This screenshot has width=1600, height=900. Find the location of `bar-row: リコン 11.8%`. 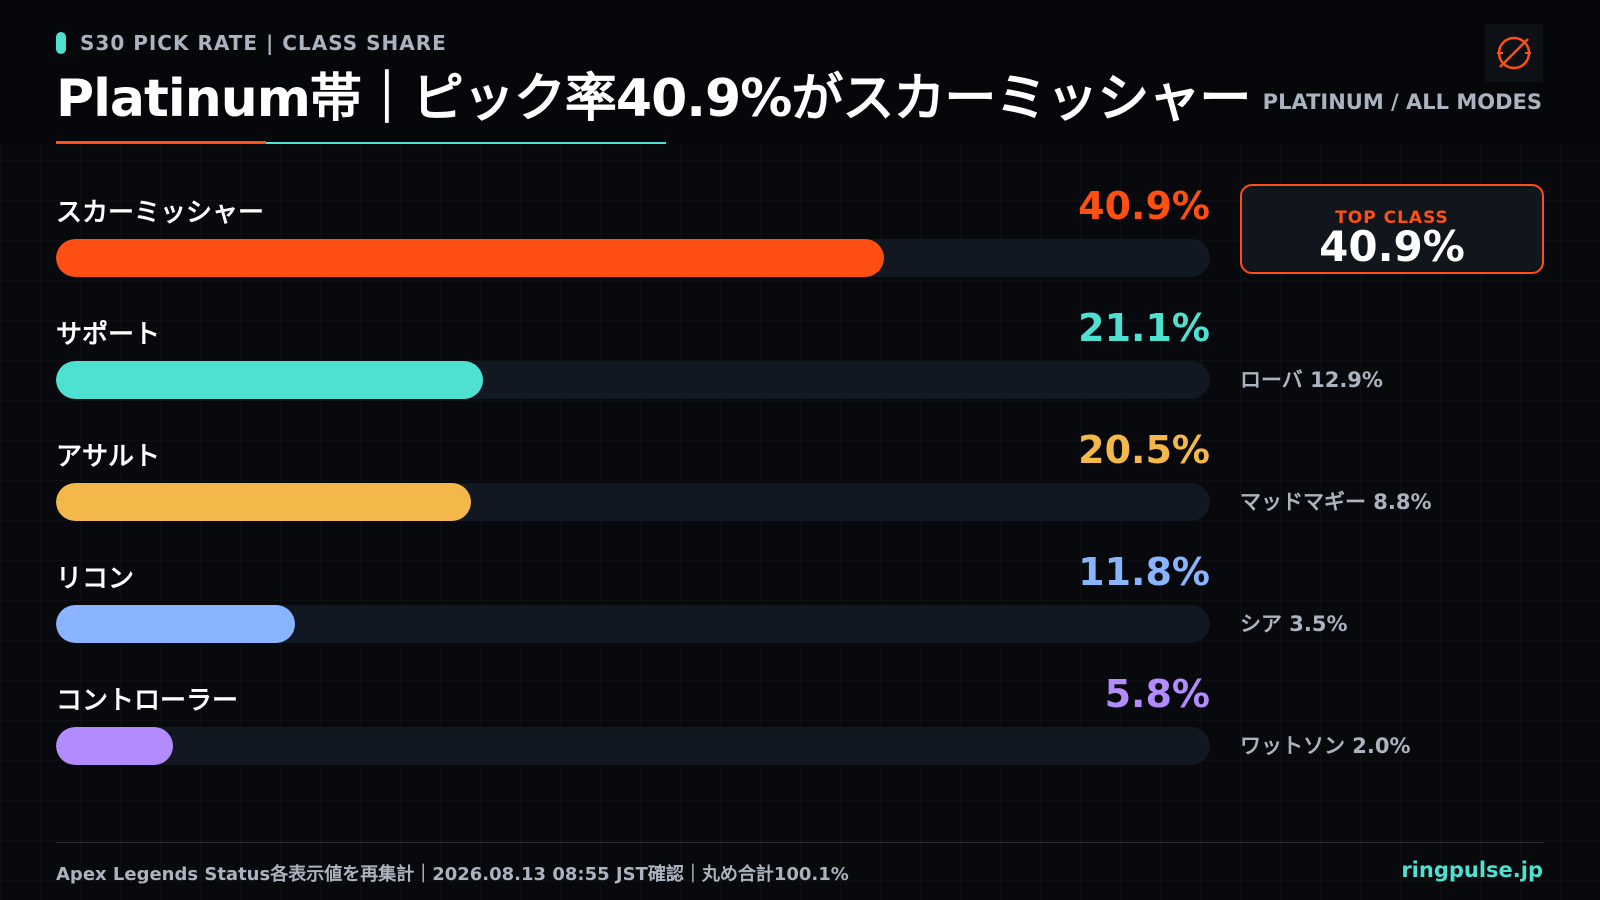

bar-row: リコン 11.8% is located at coordinates (633, 600).